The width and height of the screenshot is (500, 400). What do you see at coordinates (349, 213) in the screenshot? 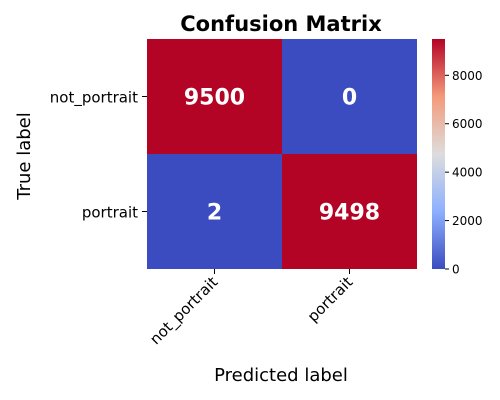
I see `cell-value-label: 9498` at bounding box center [349, 213].